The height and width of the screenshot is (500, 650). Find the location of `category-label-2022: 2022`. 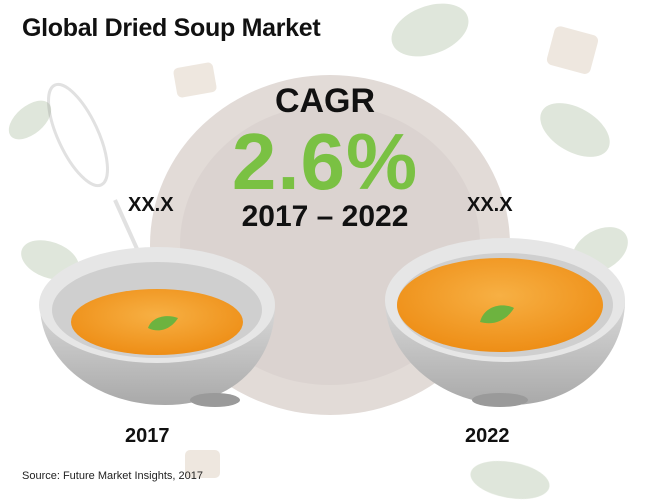

category-label-2022: 2022 is located at coordinates (487, 436).